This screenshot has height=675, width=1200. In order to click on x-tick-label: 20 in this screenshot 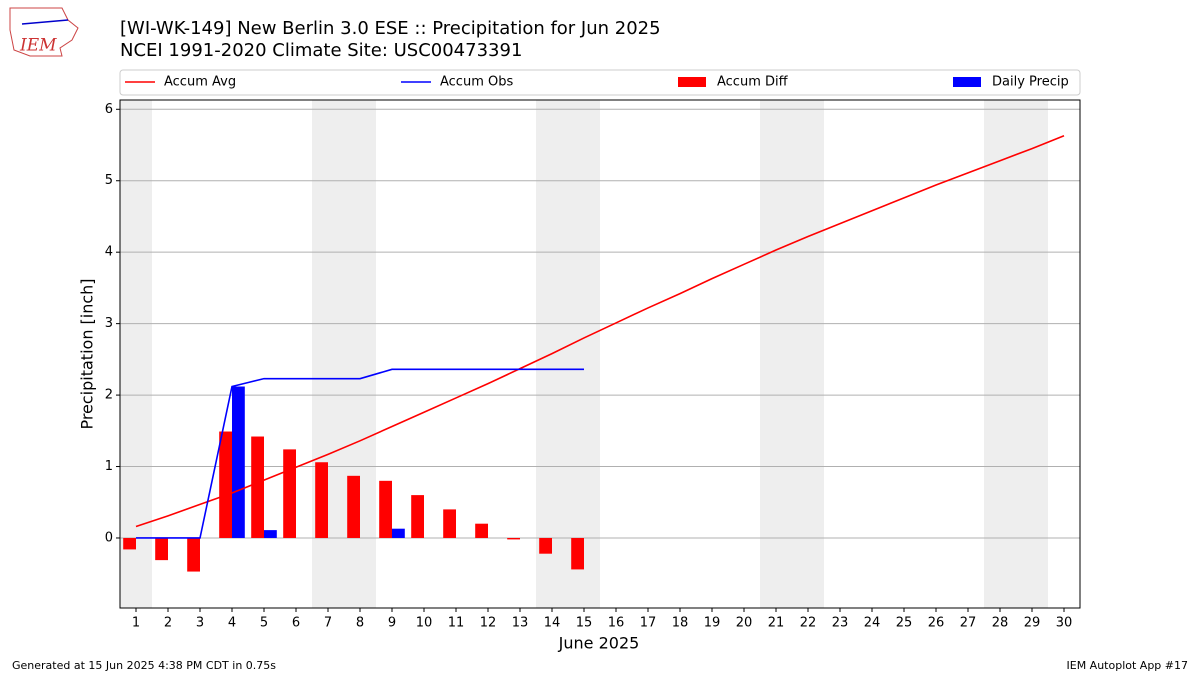, I will do `click(744, 623)`.